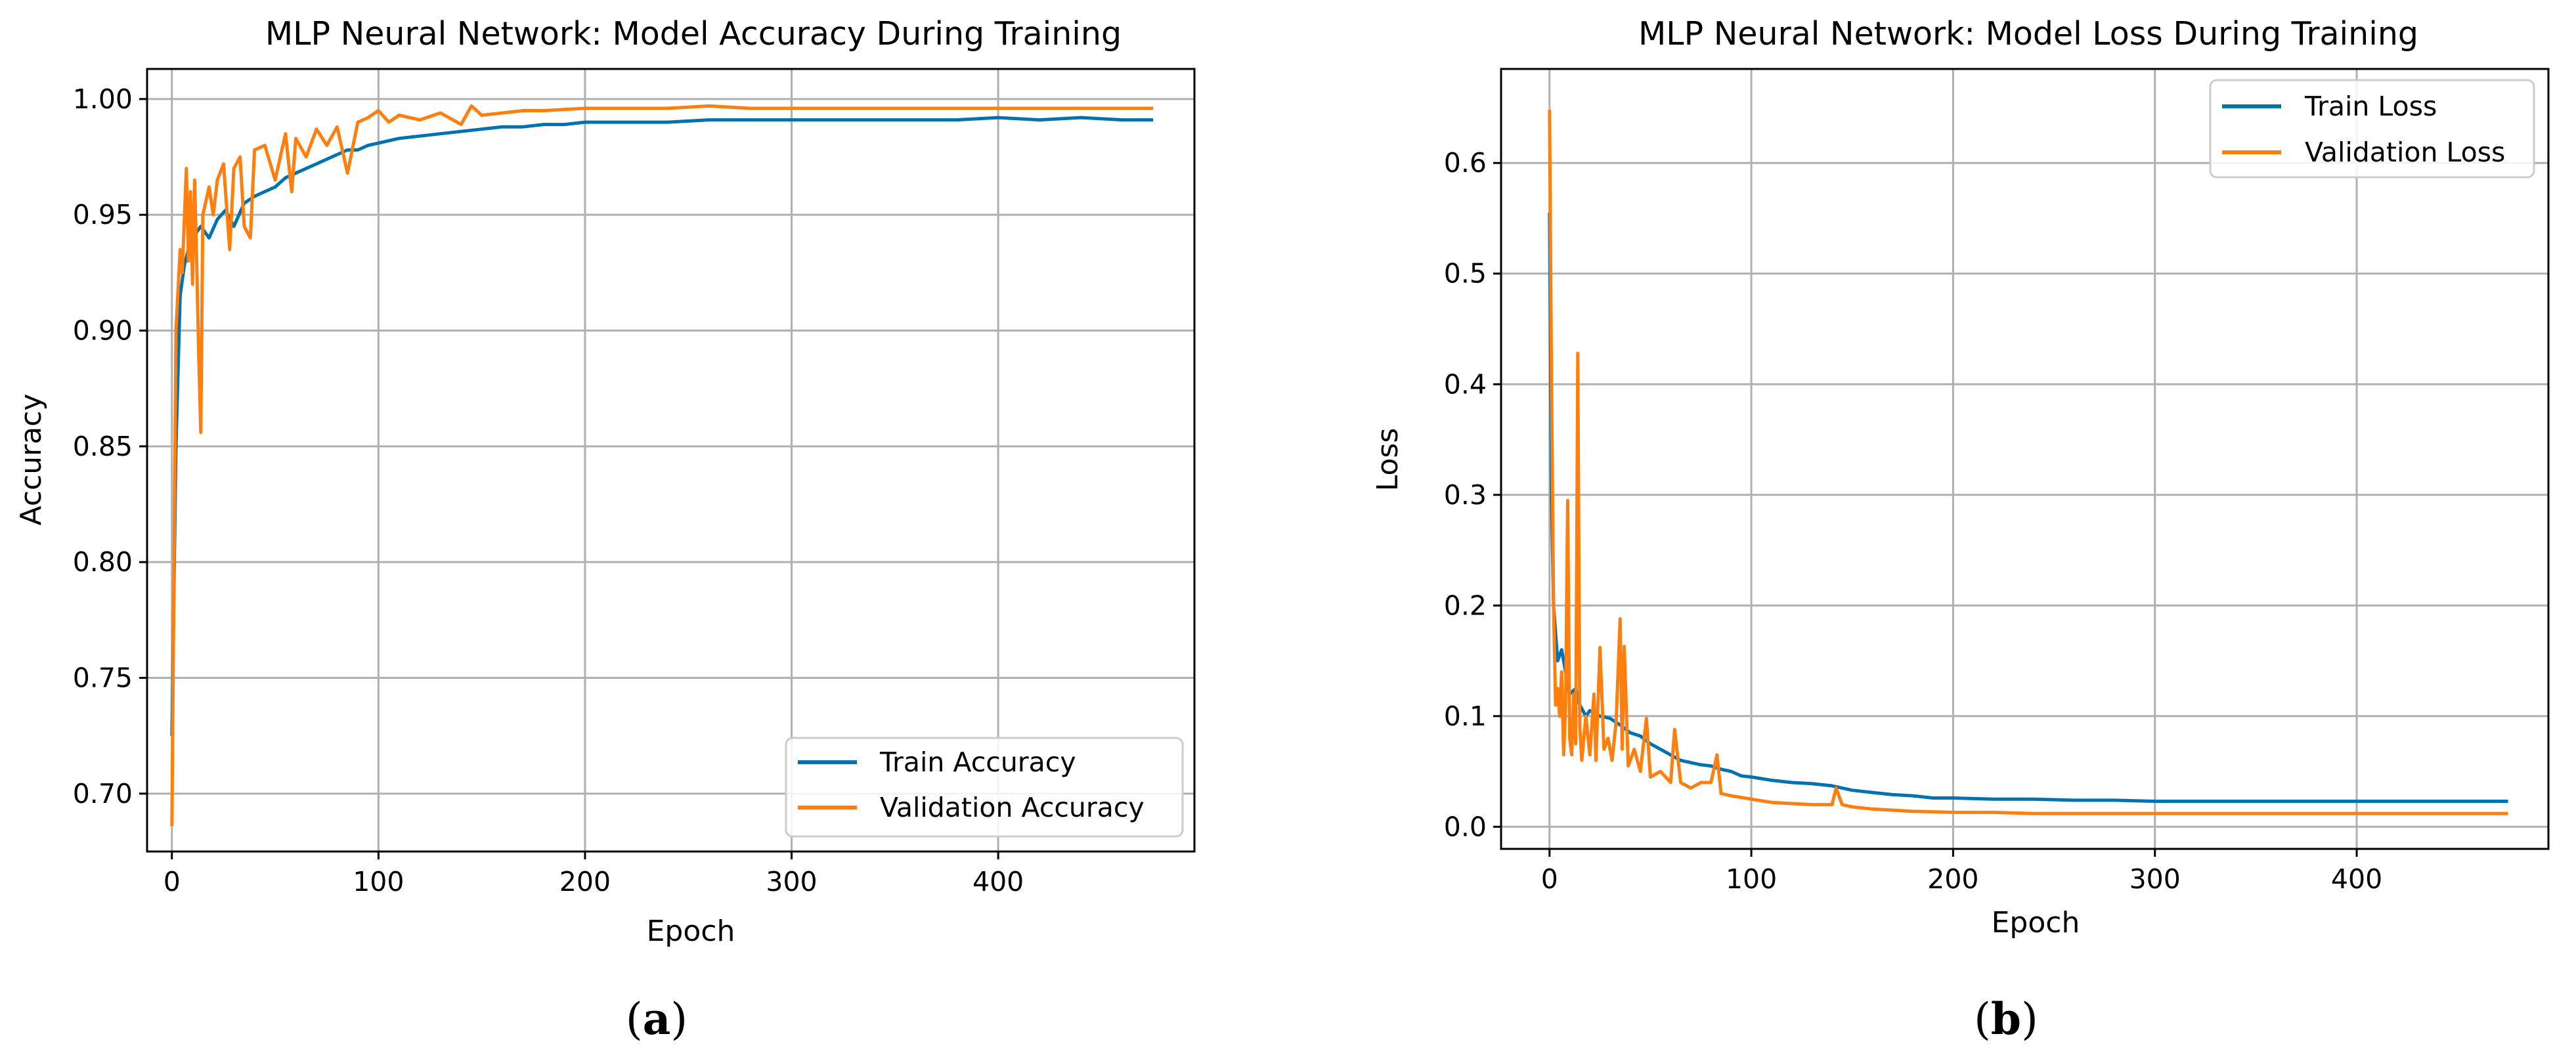  I want to click on caption-b: (b), so click(2006, 1019).